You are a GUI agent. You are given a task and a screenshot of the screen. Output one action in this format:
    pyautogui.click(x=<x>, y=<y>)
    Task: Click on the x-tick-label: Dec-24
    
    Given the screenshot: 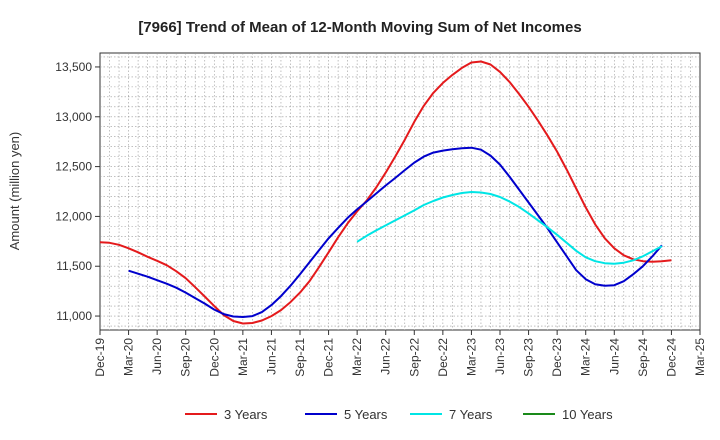 What is the action you would take?
    pyautogui.click(x=671, y=357)
    